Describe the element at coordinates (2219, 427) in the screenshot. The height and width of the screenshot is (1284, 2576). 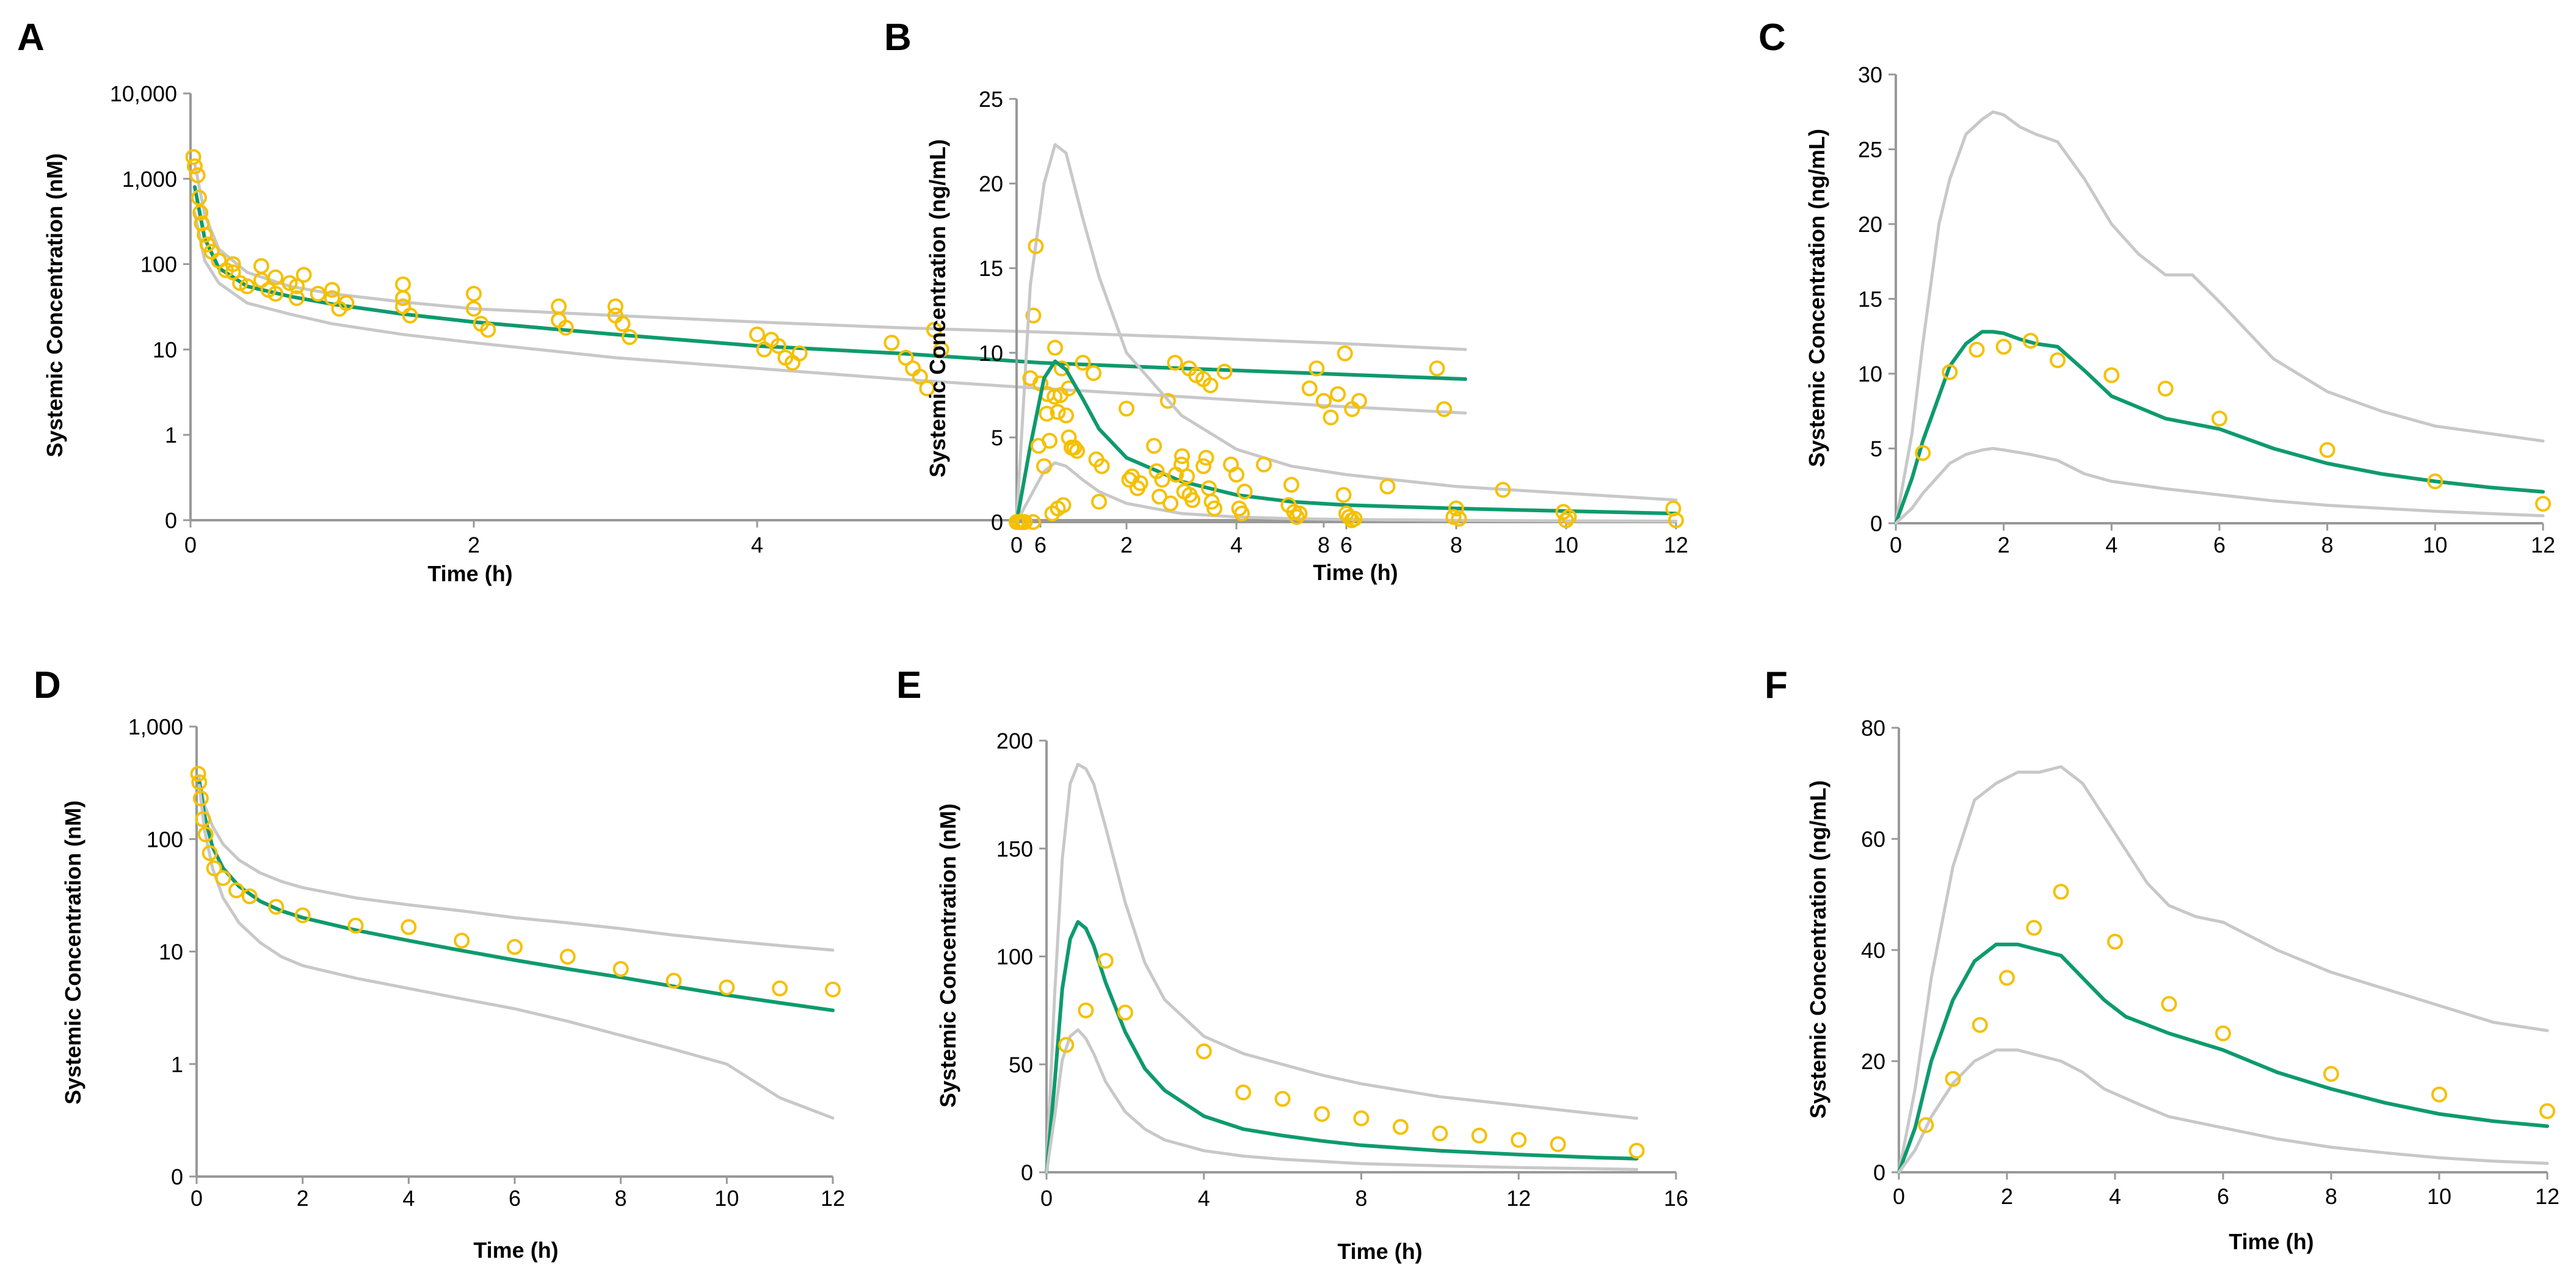
I see `series-median` at that location.